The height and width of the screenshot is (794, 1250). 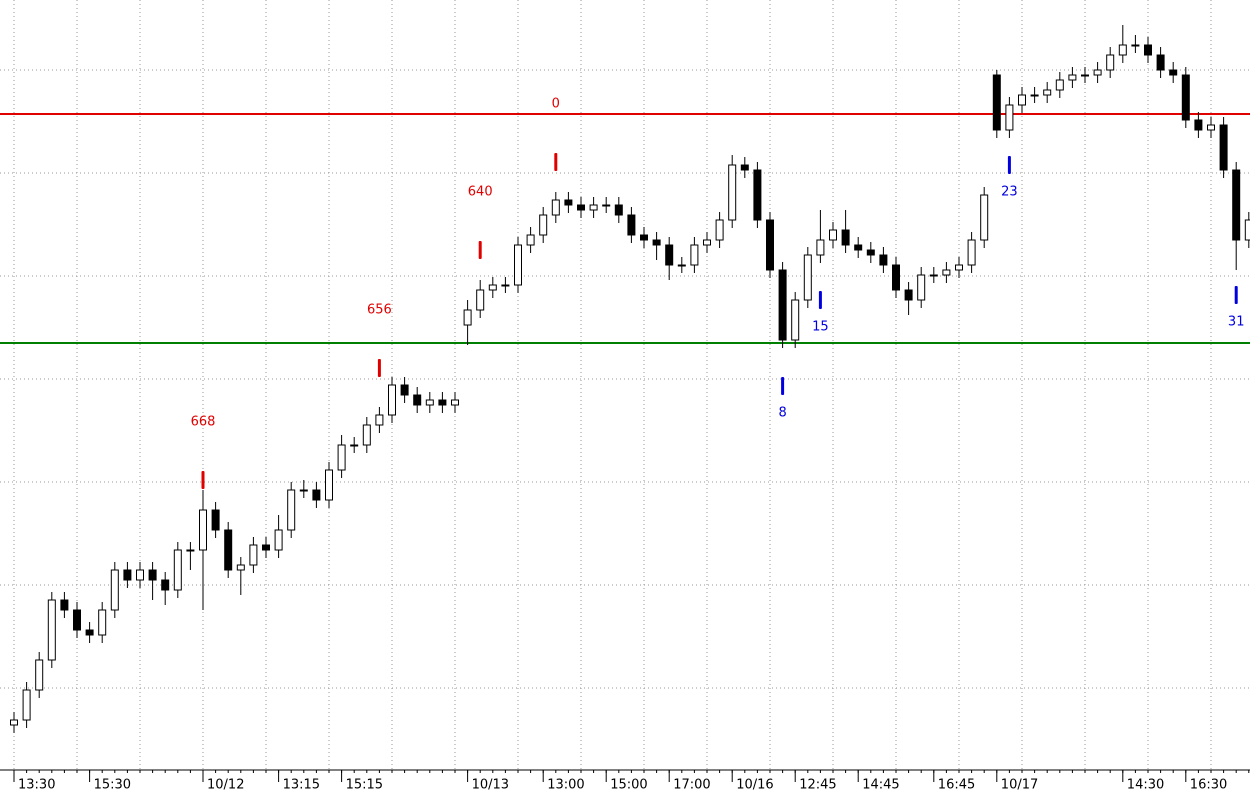 I want to click on signal-label: 640, so click(x=480, y=192).